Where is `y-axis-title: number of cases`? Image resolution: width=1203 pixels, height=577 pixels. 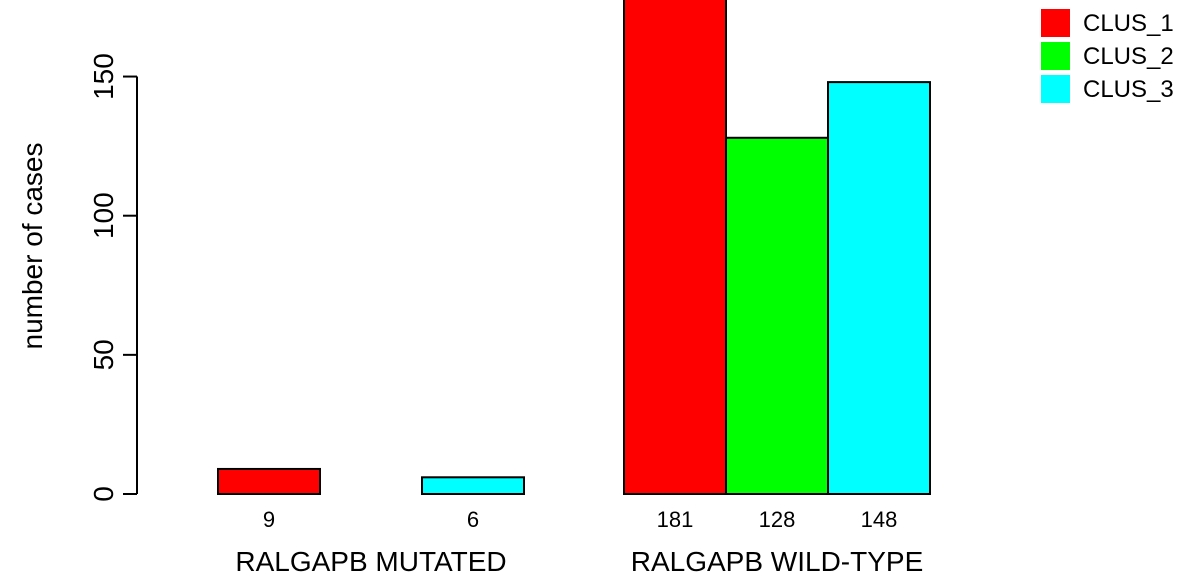
y-axis-title: number of cases is located at coordinates (32, 246).